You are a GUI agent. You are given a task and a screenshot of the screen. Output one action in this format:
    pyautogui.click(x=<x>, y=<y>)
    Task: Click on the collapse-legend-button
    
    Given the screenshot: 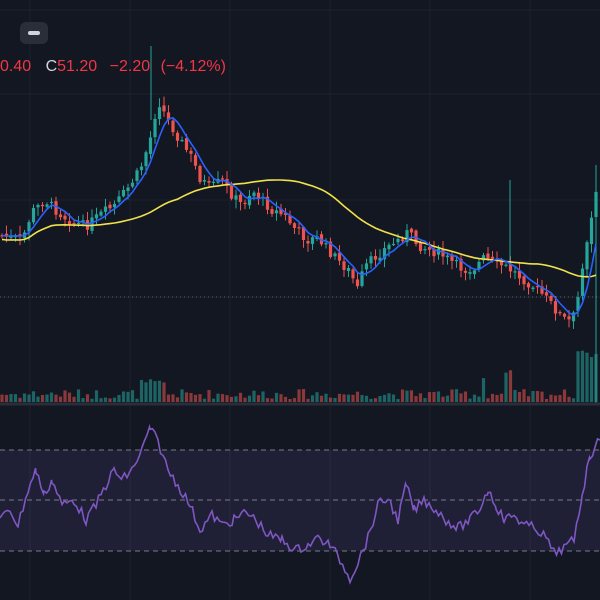 What is the action you would take?
    pyautogui.click(x=34, y=33)
    